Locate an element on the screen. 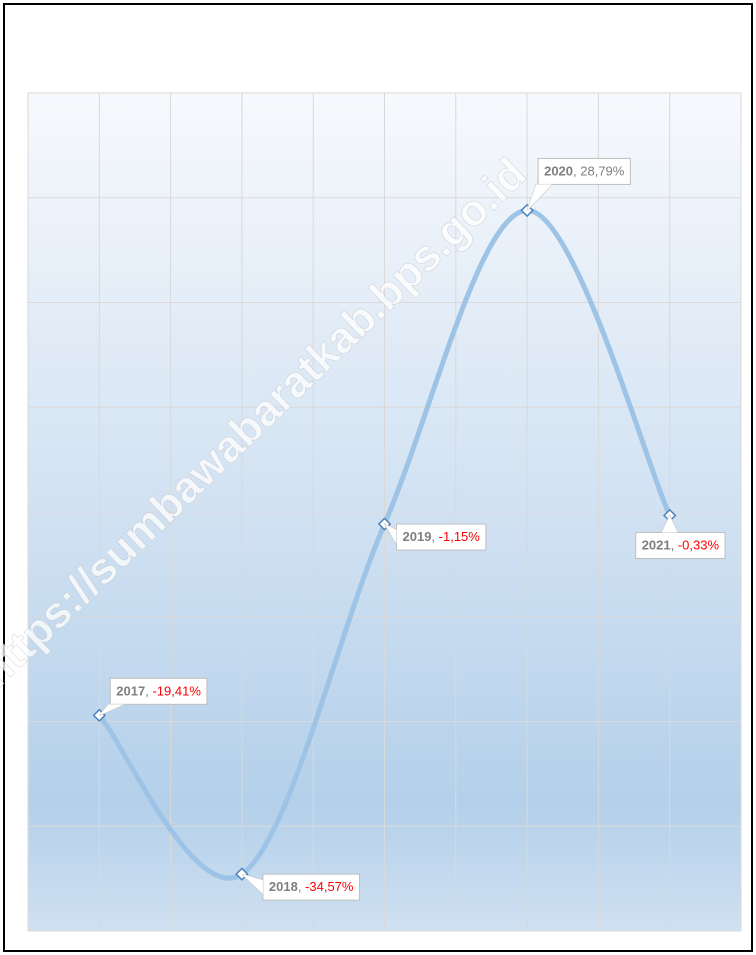 This screenshot has width=756, height=955. label-text: 2017, -19,41% is located at coordinates (158, 691).